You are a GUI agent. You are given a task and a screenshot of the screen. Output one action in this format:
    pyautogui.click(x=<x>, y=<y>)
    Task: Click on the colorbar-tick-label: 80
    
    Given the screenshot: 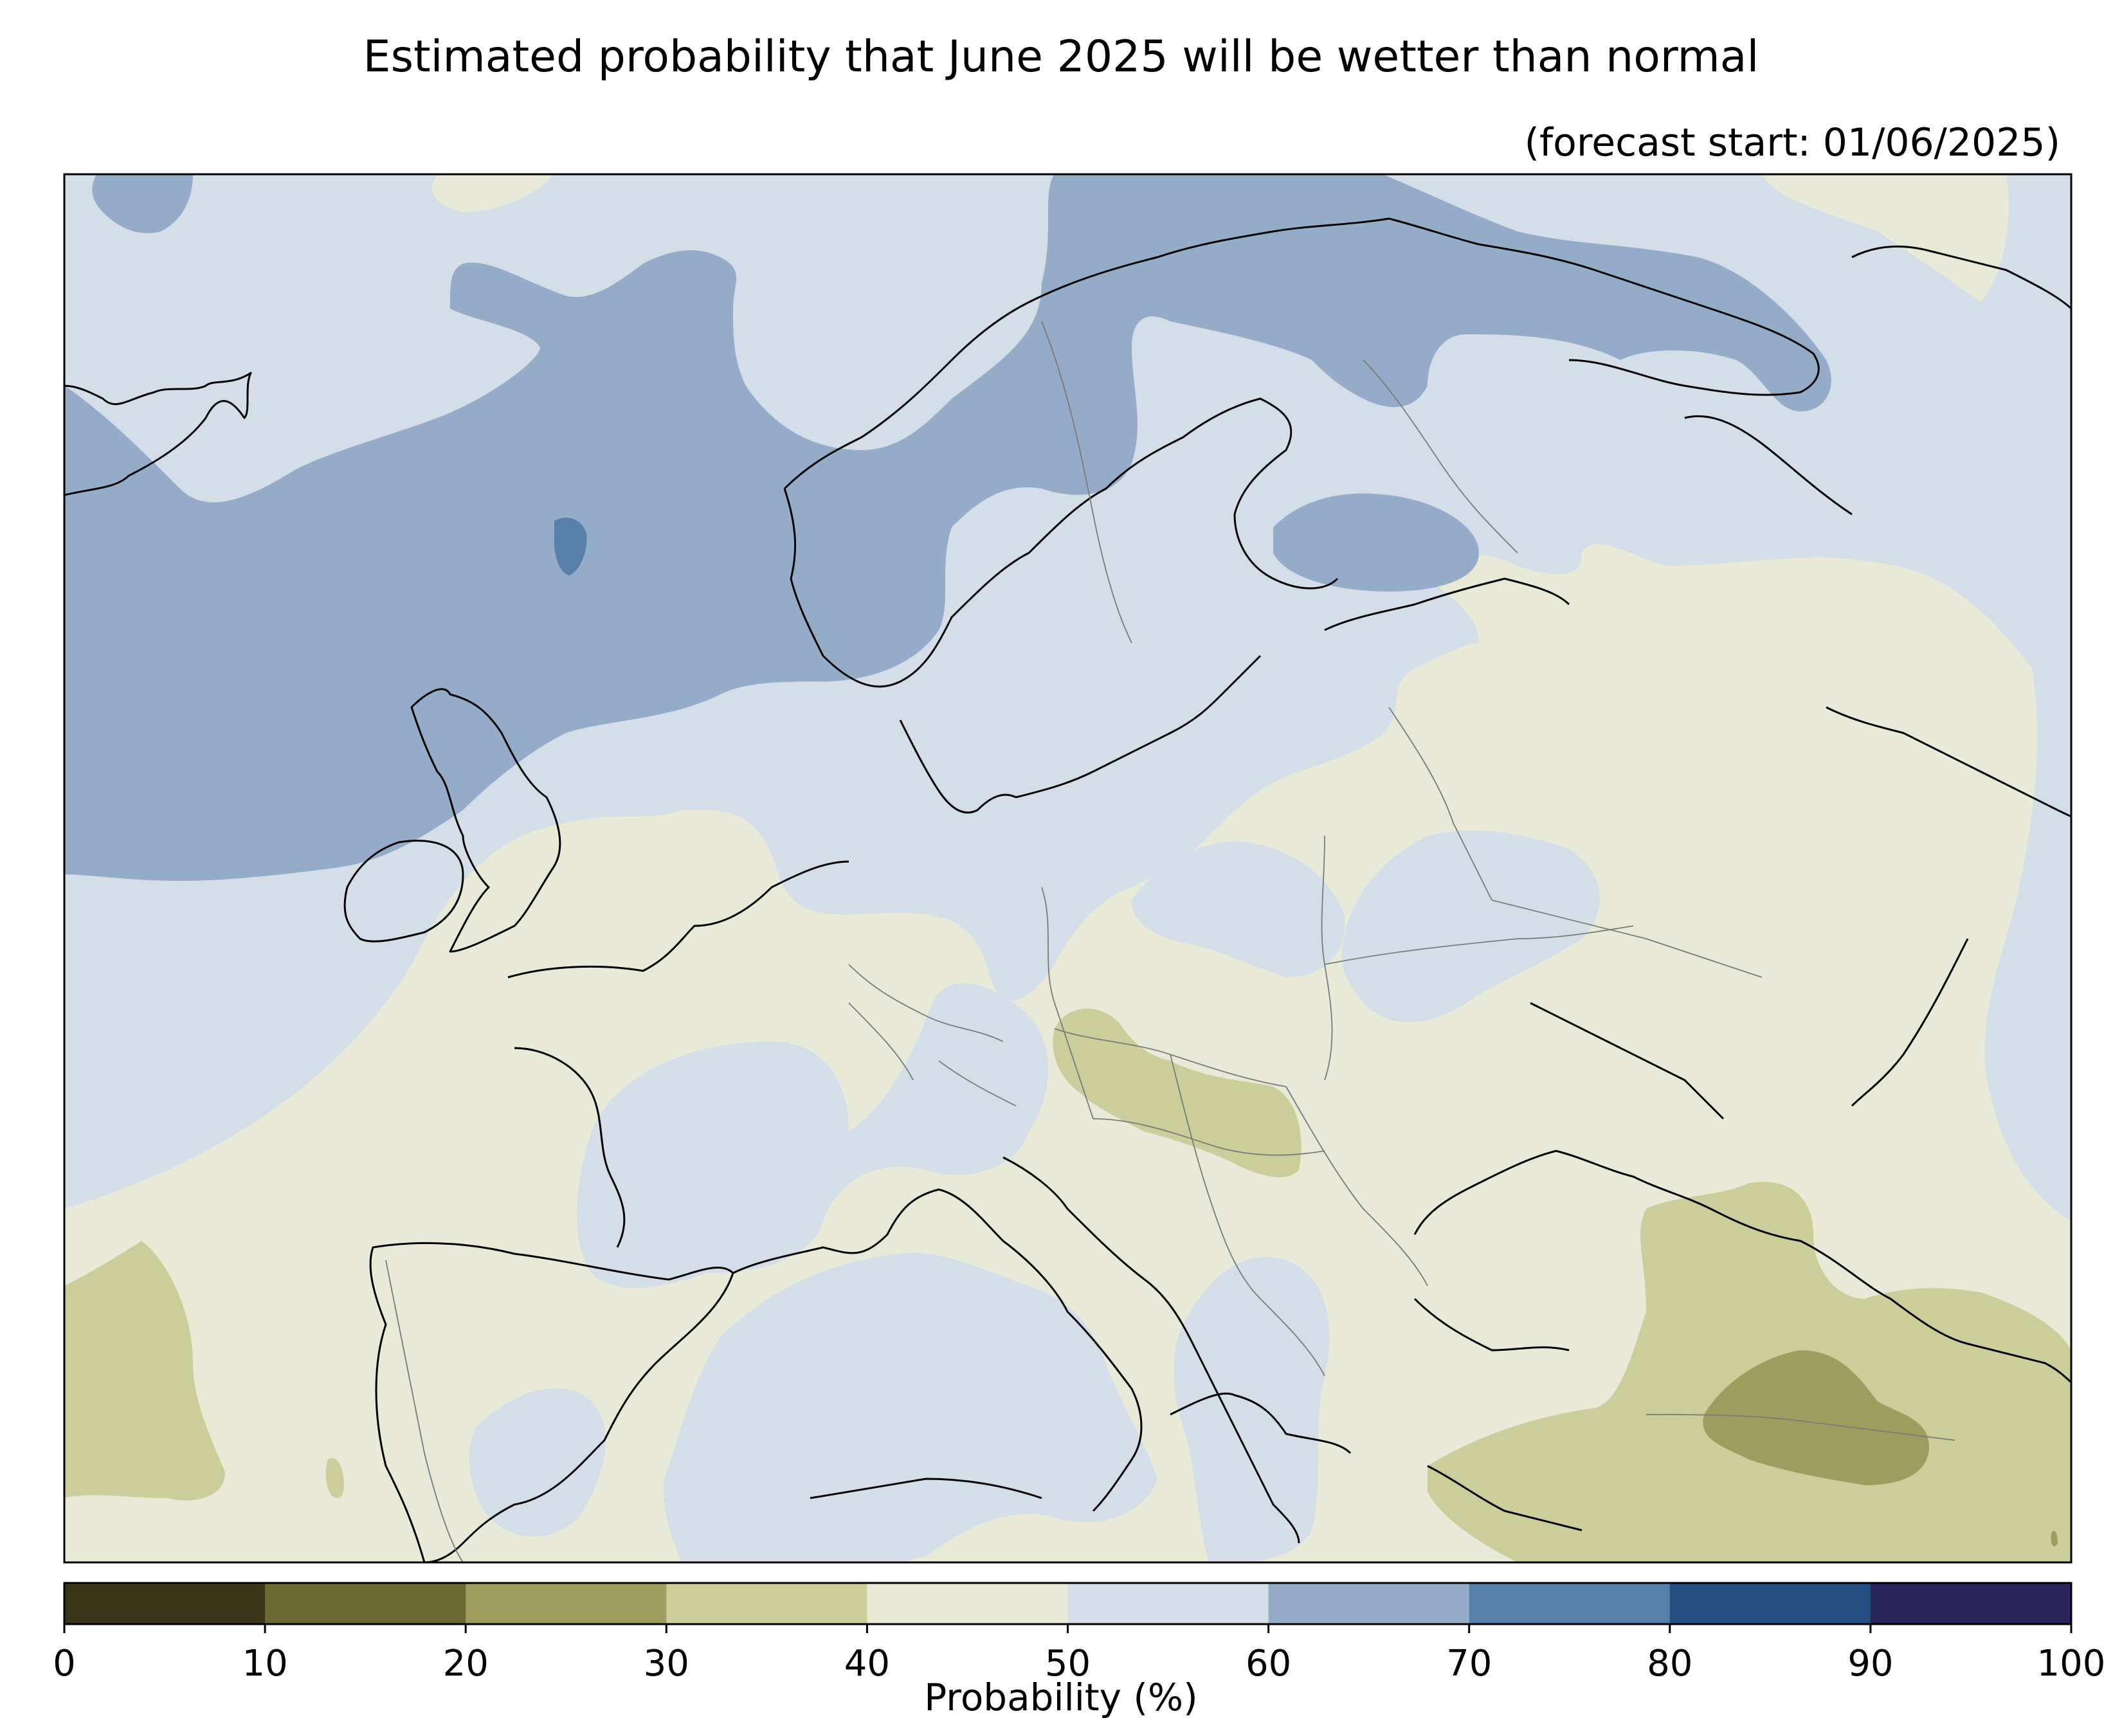 What is the action you would take?
    pyautogui.click(x=1669, y=1664)
    